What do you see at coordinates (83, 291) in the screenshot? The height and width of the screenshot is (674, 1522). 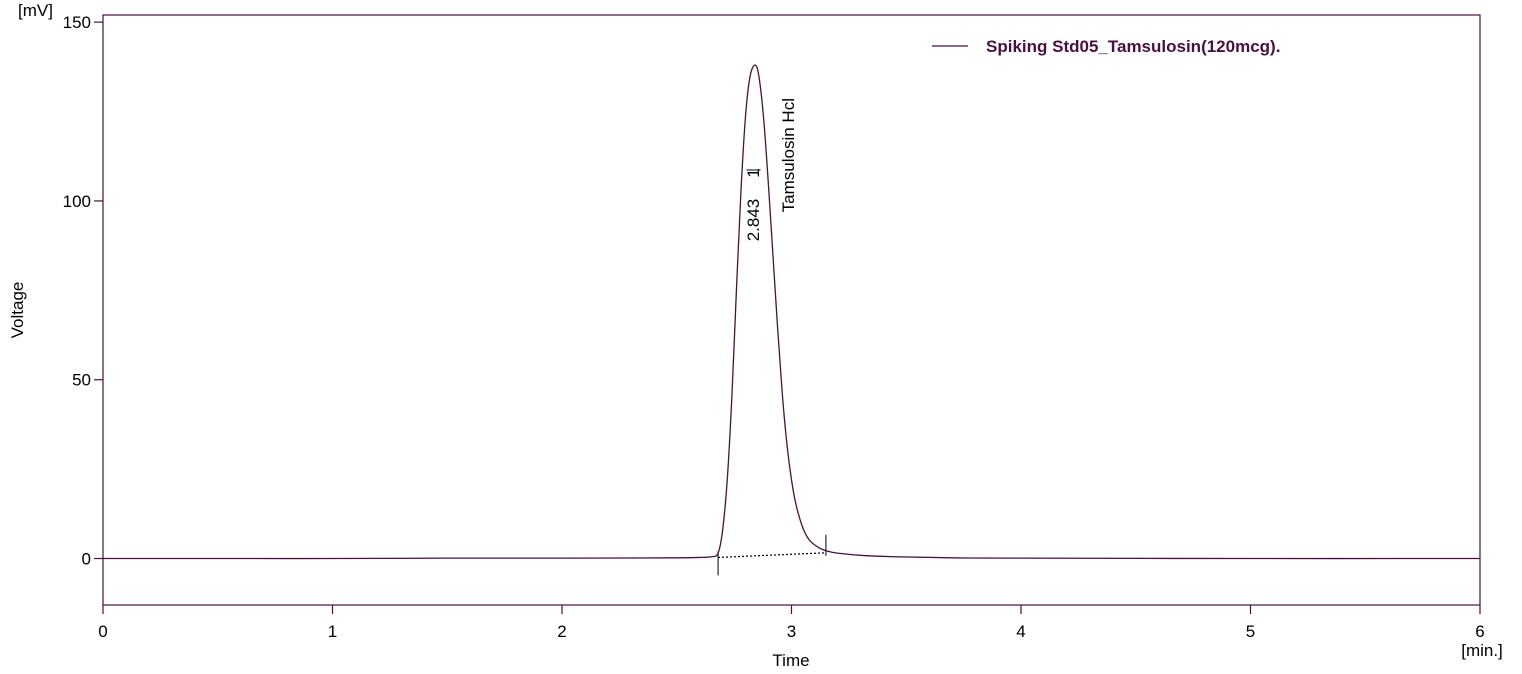 I see `y-axis-ticks: 0 50 100 150` at bounding box center [83, 291].